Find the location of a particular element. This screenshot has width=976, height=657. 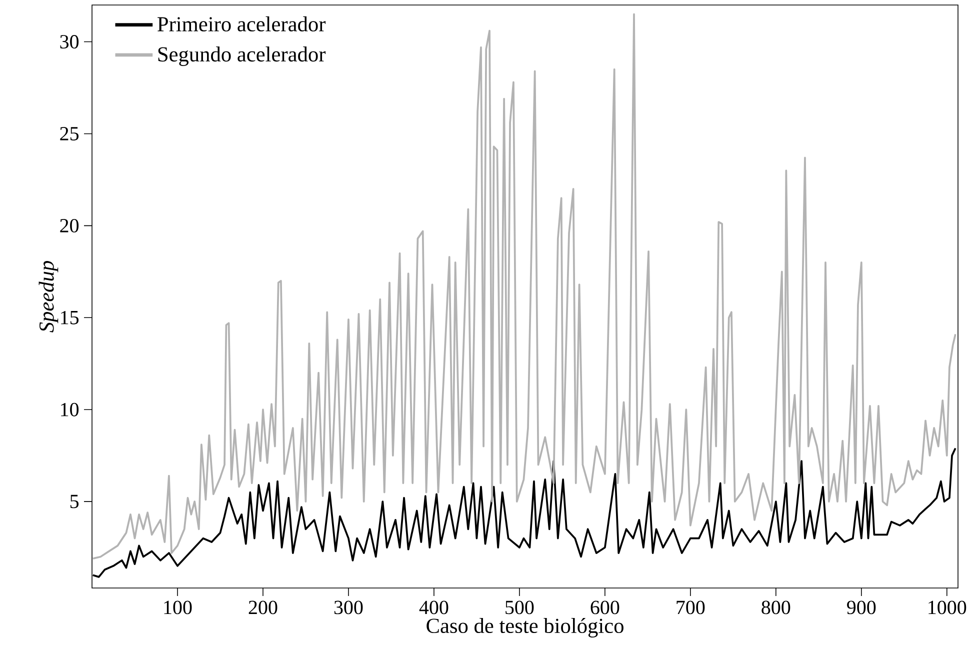

x-tick-label: 400 is located at coordinates (433, 607).